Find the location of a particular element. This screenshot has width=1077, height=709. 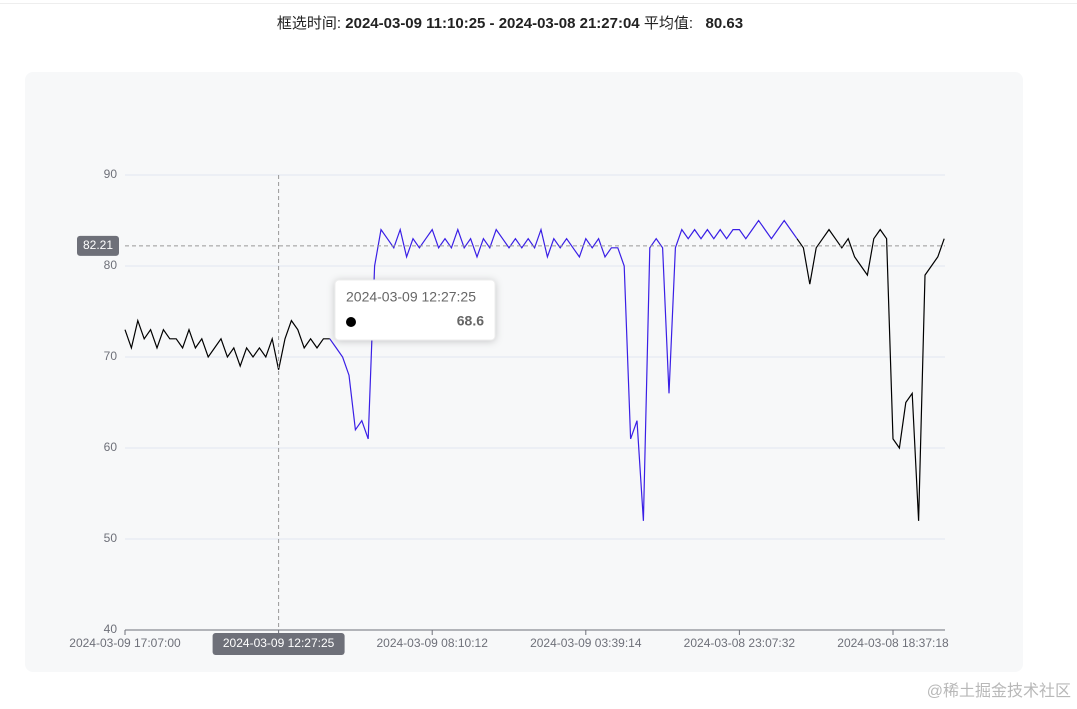

x-tick-label: 2024-03-08 23:07:32 is located at coordinates (740, 643).